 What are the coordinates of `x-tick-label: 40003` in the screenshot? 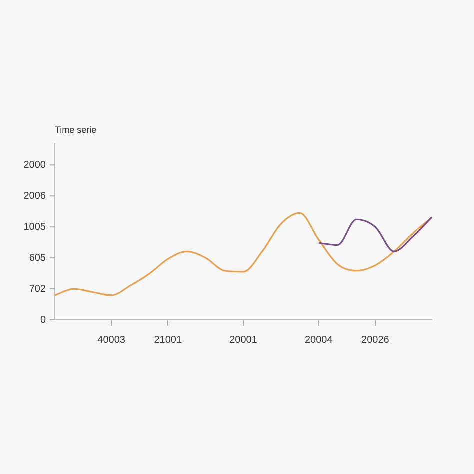 It's located at (112, 340).